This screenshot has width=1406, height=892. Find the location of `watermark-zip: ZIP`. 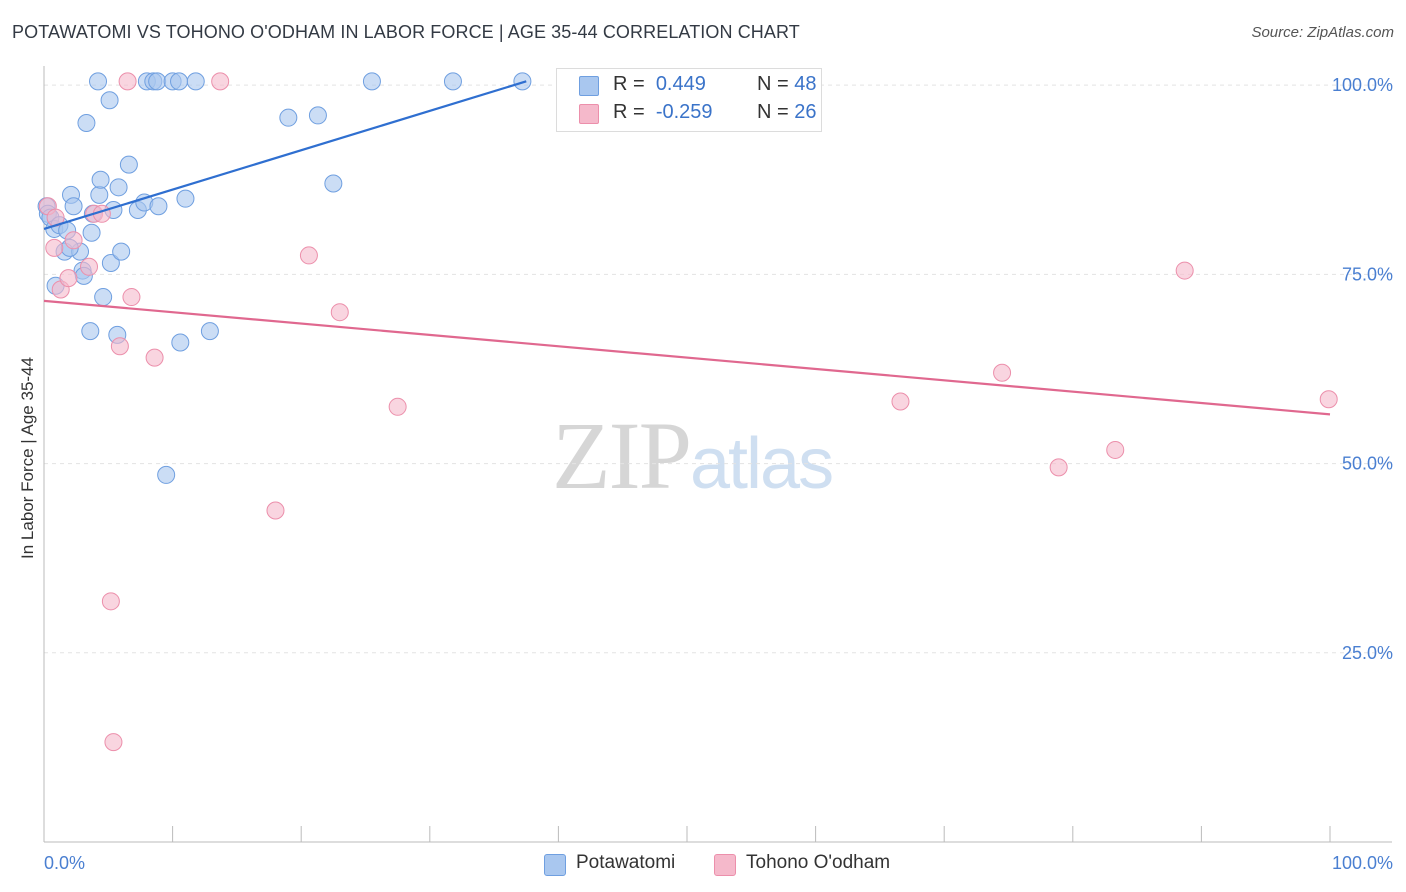

watermark-zip: ZIP is located at coordinates (622, 455).